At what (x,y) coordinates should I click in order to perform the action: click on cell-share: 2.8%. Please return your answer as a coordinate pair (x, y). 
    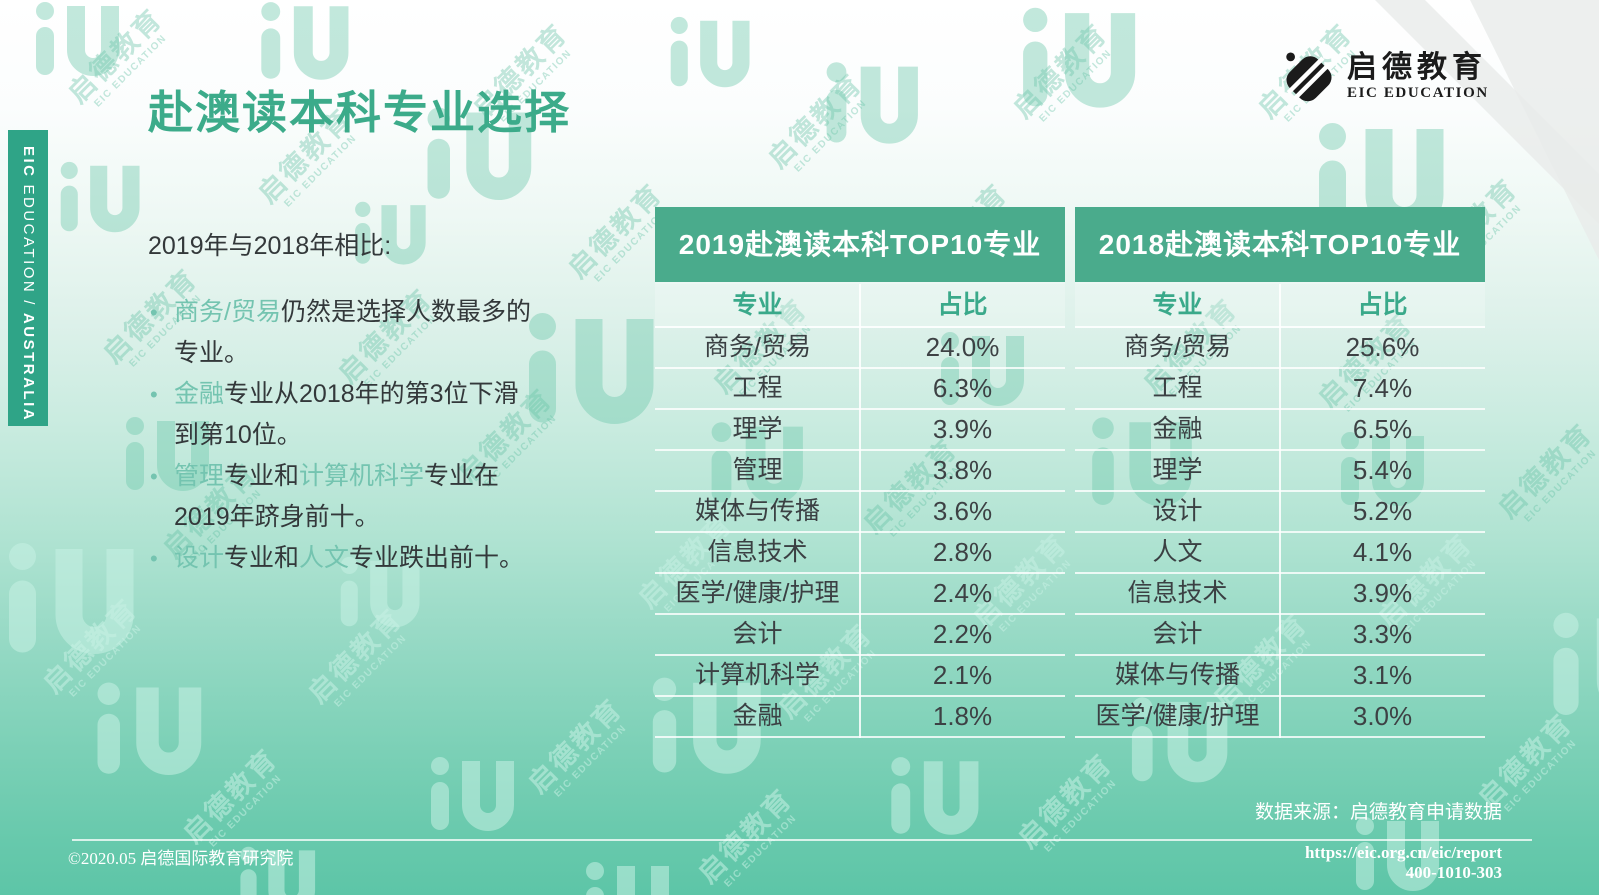
    Looking at the image, I should click on (962, 552).